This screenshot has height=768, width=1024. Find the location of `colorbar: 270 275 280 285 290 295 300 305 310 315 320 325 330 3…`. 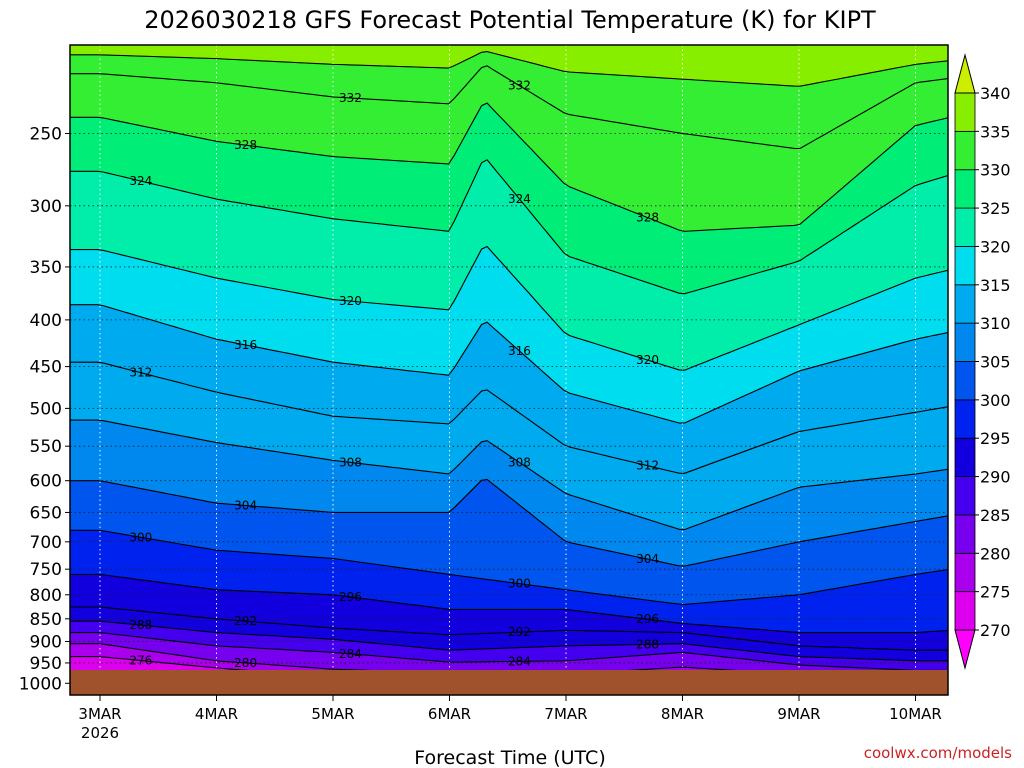

colorbar: 270 275 280 285 290 295 300 305 310 315 320 325 330 3… is located at coordinates (982, 361).